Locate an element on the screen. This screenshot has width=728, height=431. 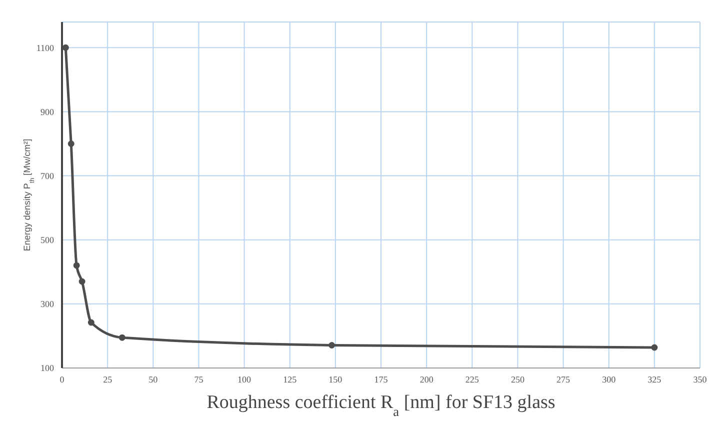
x-tick-label: 275 is located at coordinates (563, 379).